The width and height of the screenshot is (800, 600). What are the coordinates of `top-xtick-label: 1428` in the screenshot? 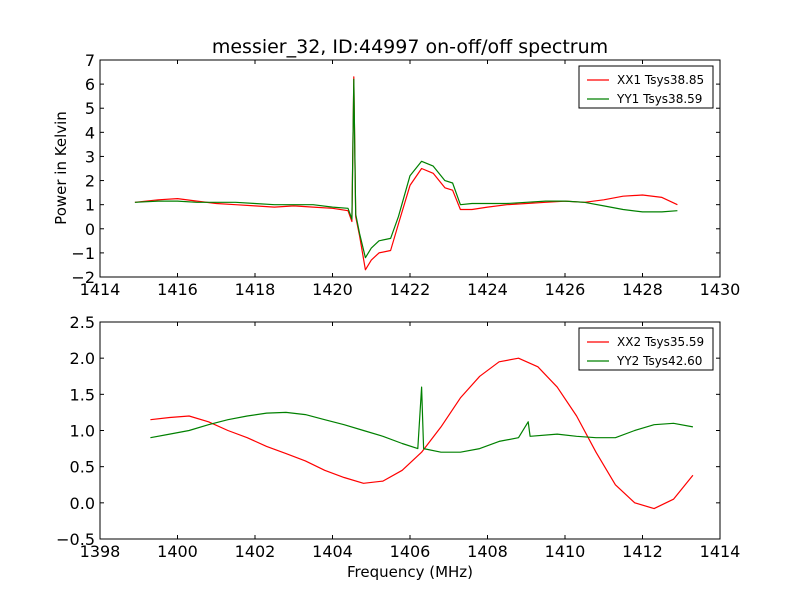 It's located at (642, 289).